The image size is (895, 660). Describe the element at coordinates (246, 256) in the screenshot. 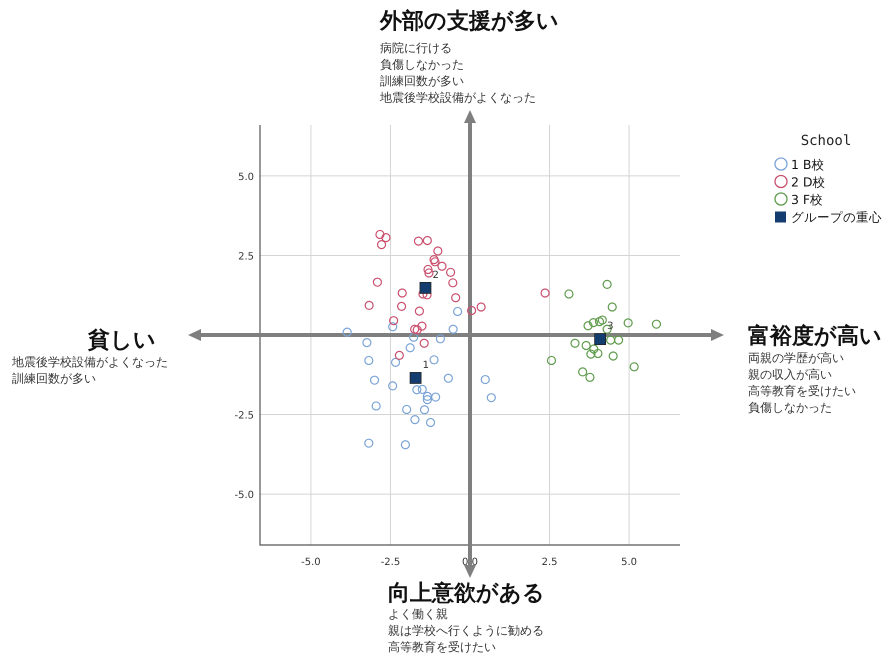

I see `y-tick-label: 2.5` at that location.